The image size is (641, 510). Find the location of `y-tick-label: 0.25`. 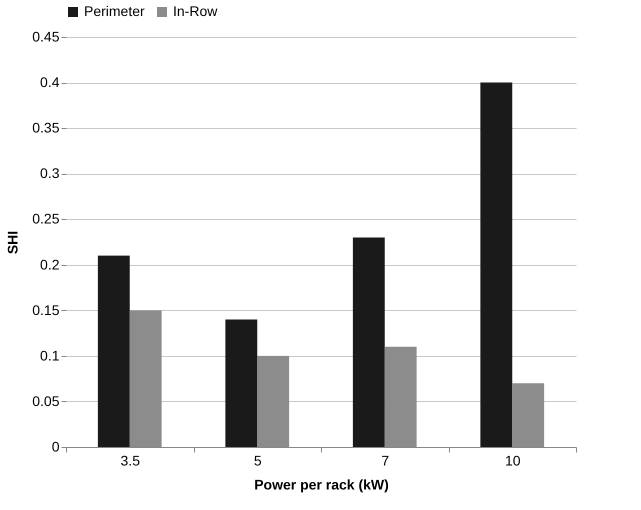

y-tick-label: 0.25 is located at coordinates (46, 218).